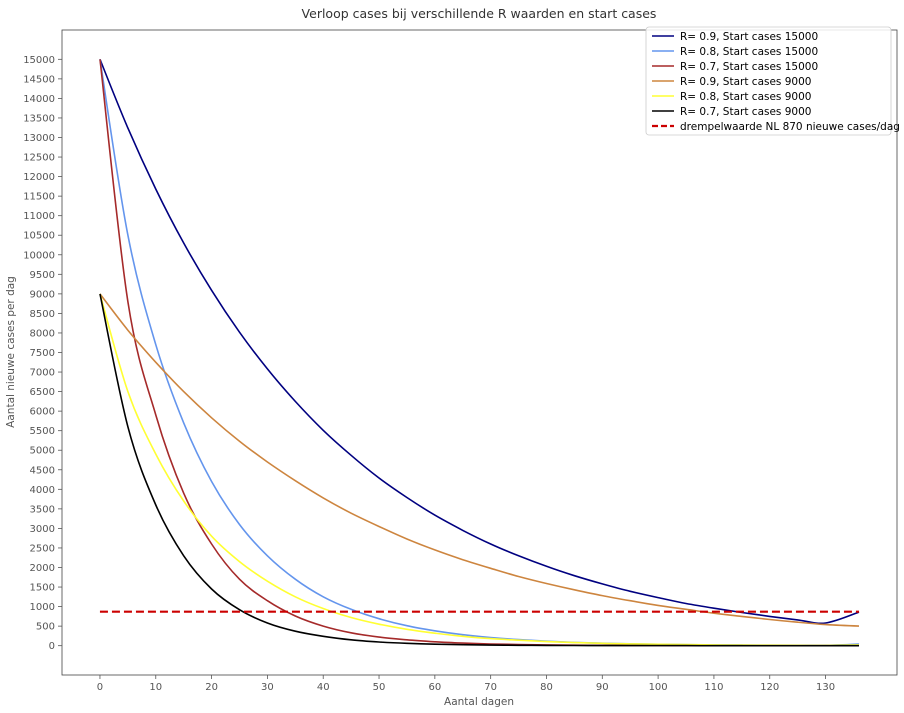 Image resolution: width=904 pixels, height=713 pixels. Describe the element at coordinates (42, 333) in the screenshot. I see `y-tick-label: 8000` at that location.